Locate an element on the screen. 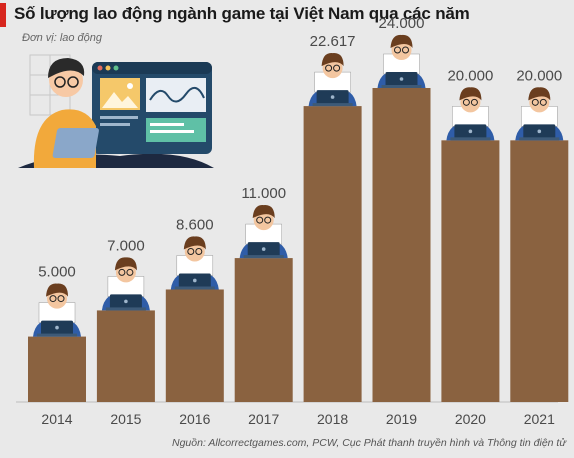 This screenshot has width=574, height=458. bar-group: 11.000 2017 is located at coordinates (263, 306).